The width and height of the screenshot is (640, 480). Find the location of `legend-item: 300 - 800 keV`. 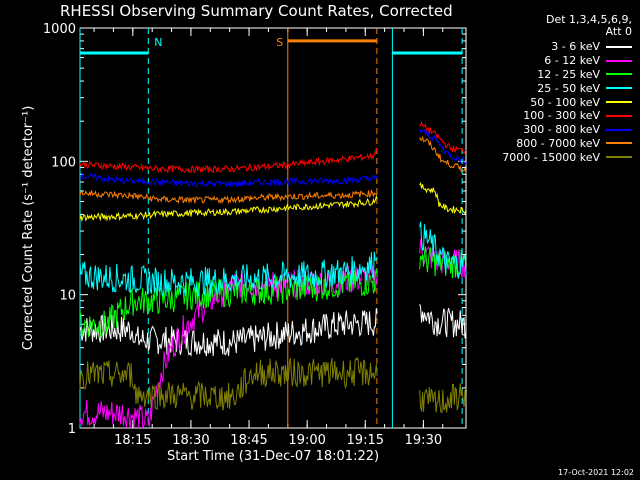

legend-item: 300 - 800 keV is located at coordinates (567, 130).